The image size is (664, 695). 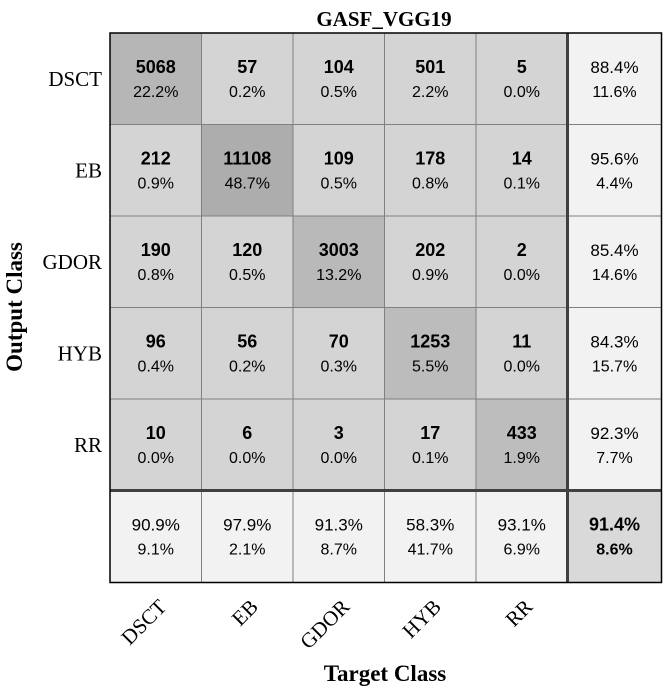 What do you see at coordinates (614, 67) in the screenshot?
I see `row-summary-correct: 88.4%` at bounding box center [614, 67].